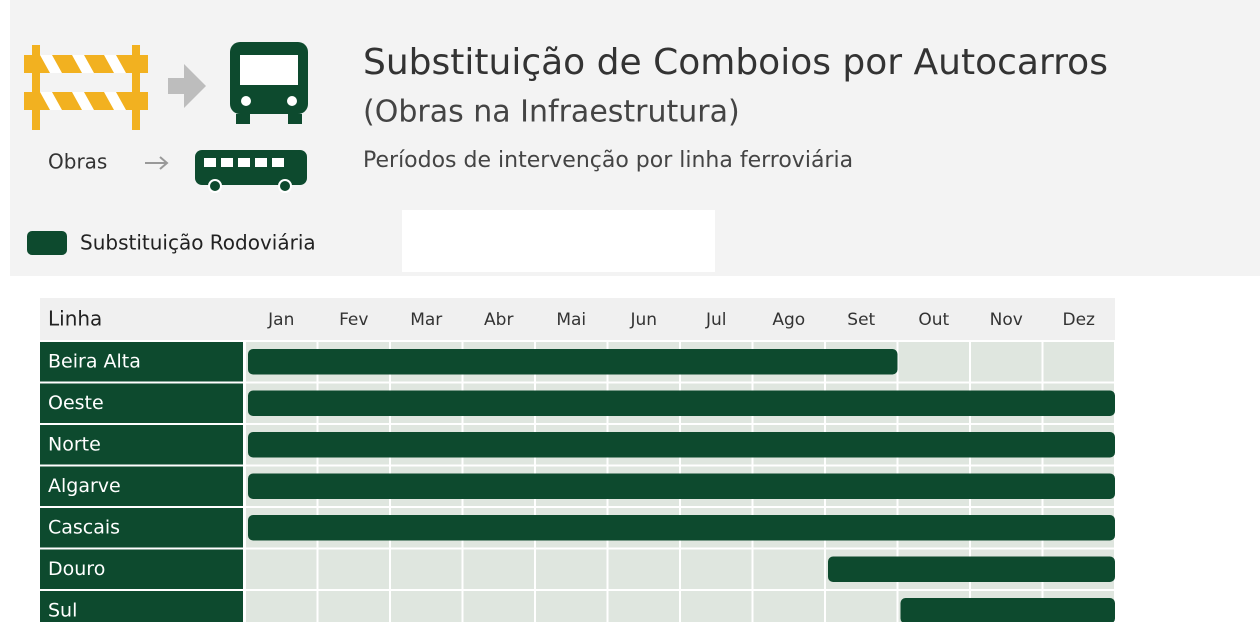 This screenshot has height=622, width=1260. What do you see at coordinates (86, 87) in the screenshot?
I see `barrier-icon` at bounding box center [86, 87].